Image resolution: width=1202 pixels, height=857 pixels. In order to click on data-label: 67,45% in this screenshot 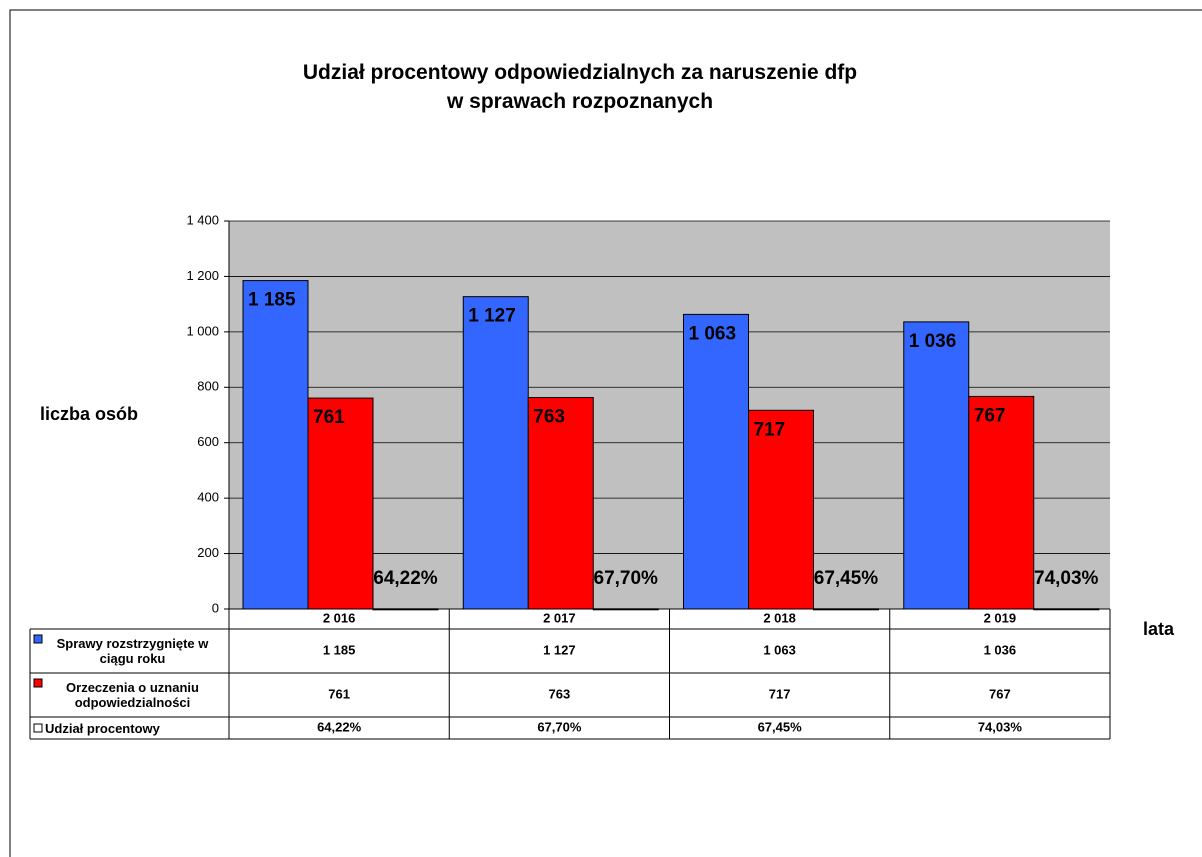, I will do `click(846, 578)`.